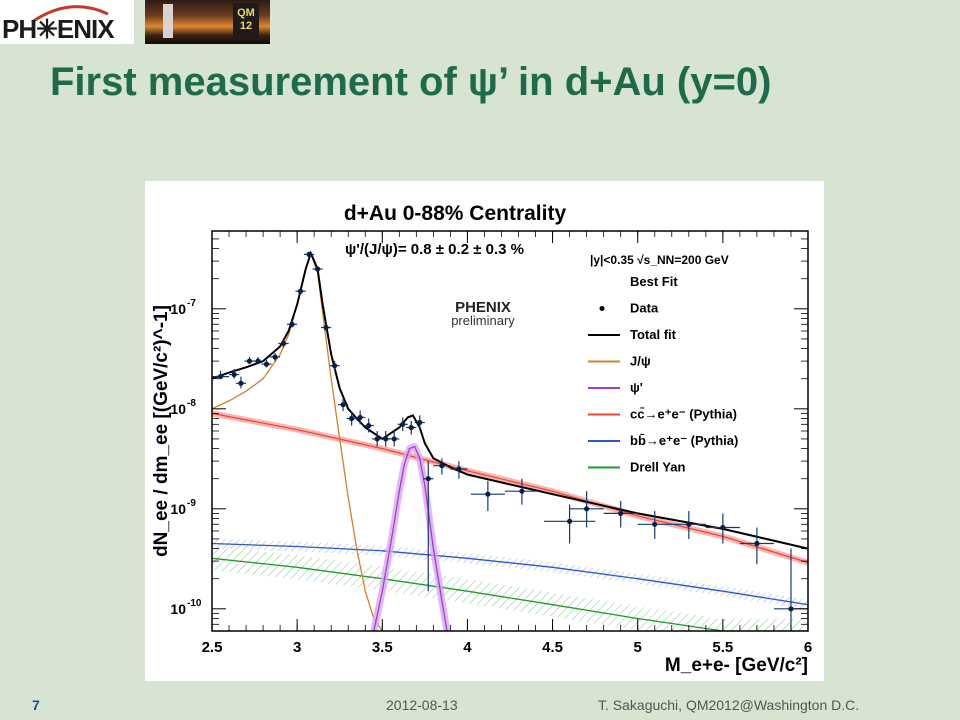  What do you see at coordinates (207, 22) in the screenshot?
I see `conference-photo: QM 12` at bounding box center [207, 22].